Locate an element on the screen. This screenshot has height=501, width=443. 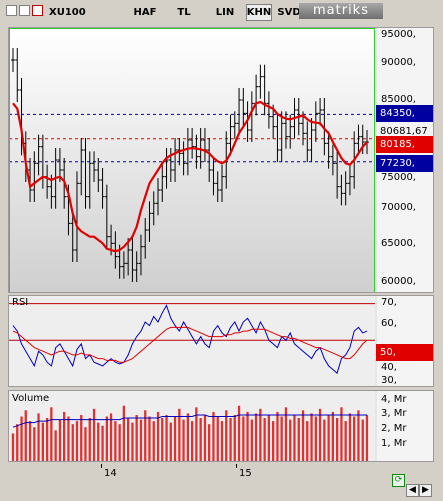
rsi-signal-line is located at coordinates (190, 344).